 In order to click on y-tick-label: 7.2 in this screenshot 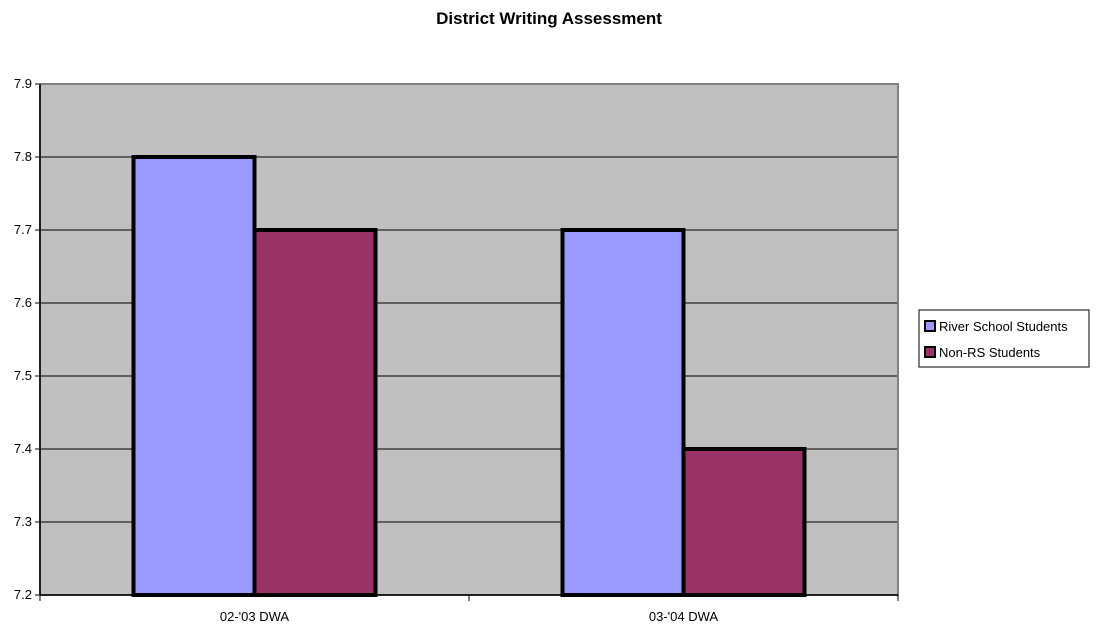, I will do `click(23, 594)`.